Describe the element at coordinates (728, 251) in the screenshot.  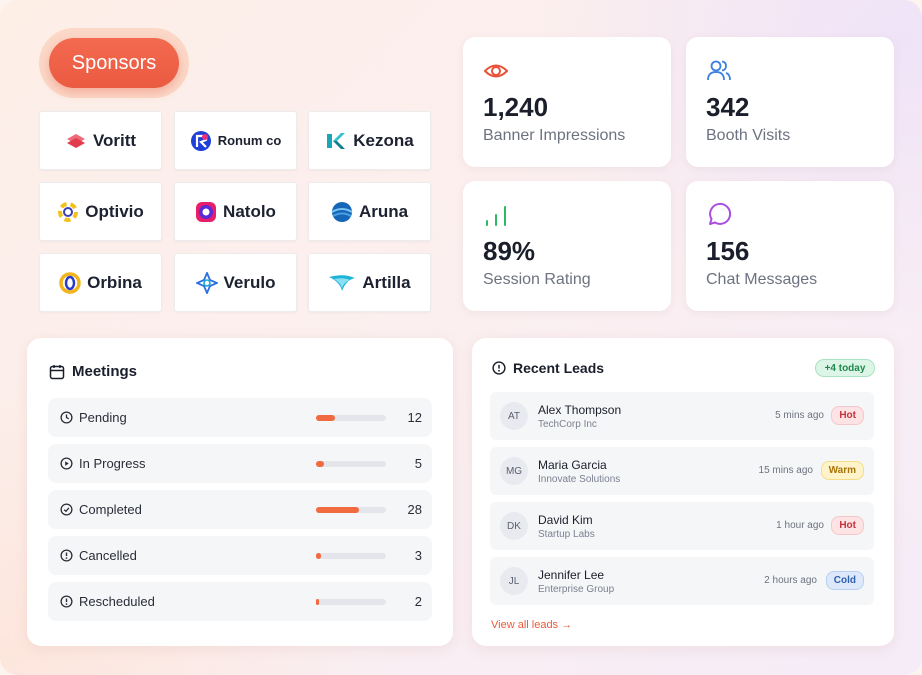
I see `stat-value: 156` at that location.